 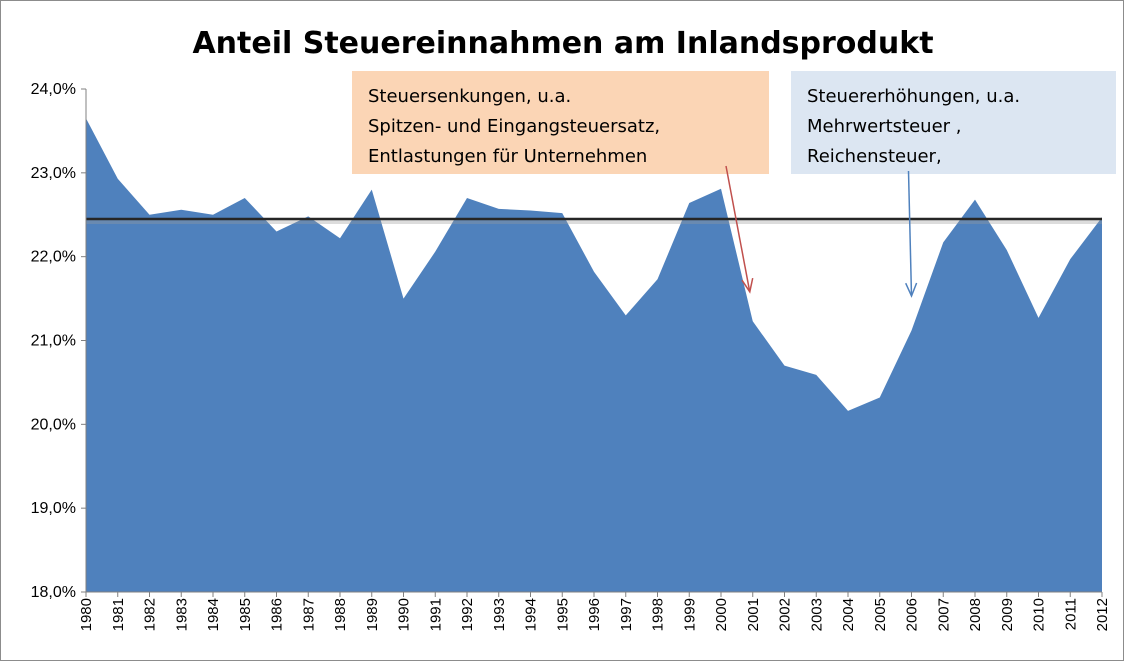 I want to click on y-tick-label: 18,0%, so click(x=53, y=592).